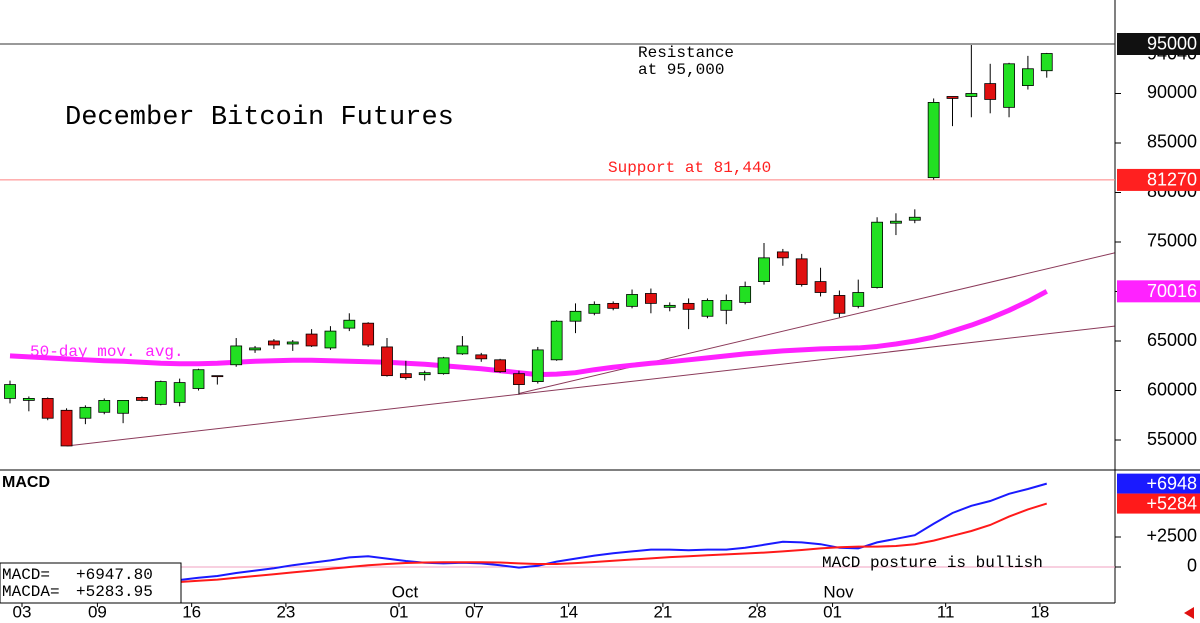  What do you see at coordinates (1172, 389) in the screenshot?
I see `y-tick-label: 60000` at bounding box center [1172, 389].